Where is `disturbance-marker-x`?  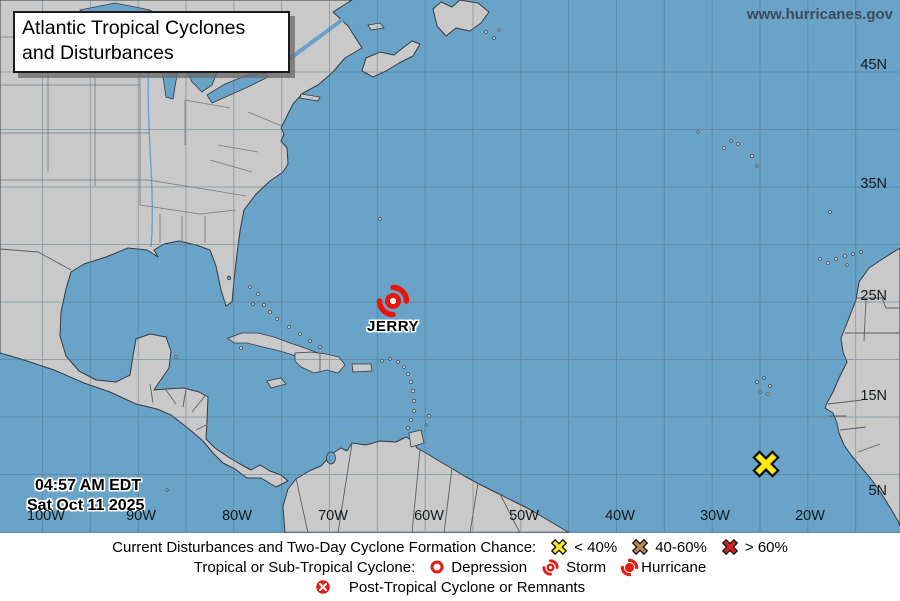
disturbance-marker-x is located at coordinates (766, 464).